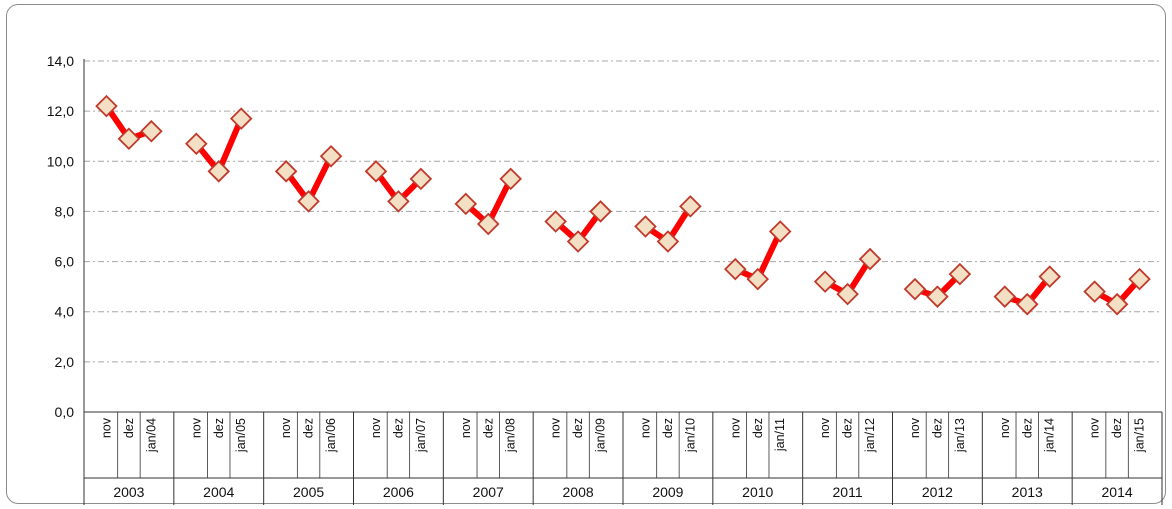 The image size is (1172, 509). Describe the element at coordinates (960, 435) in the screenshot. I see `x-tick-label: jan/13` at that location.